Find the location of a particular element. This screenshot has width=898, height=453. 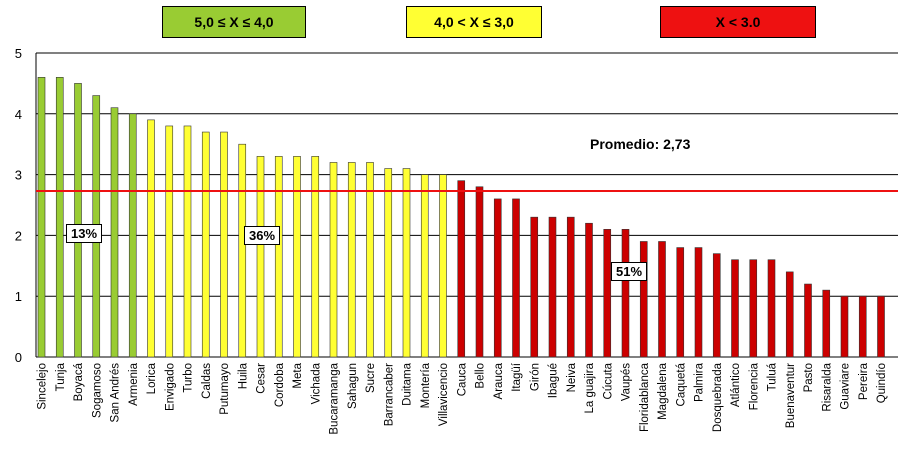

x-tick-label: Turbo is located at coordinates (189, 378).